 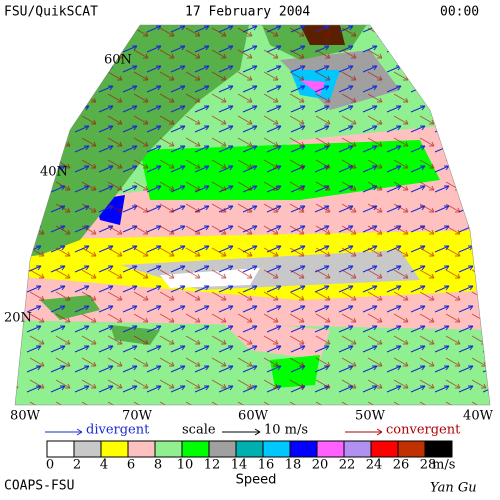 What do you see at coordinates (286, 430) in the screenshot?
I see `scale-value: 10 m/s` at bounding box center [286, 430].